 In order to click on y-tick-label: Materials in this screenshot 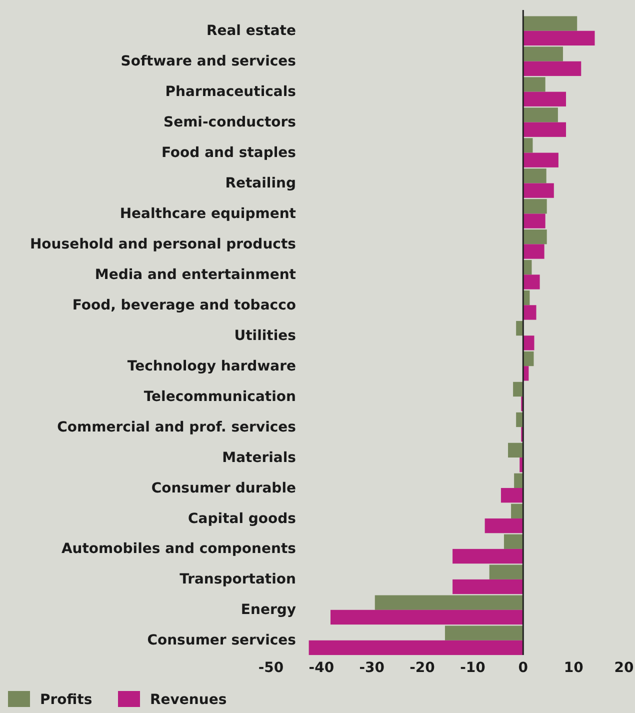, I will do `click(259, 458)`.